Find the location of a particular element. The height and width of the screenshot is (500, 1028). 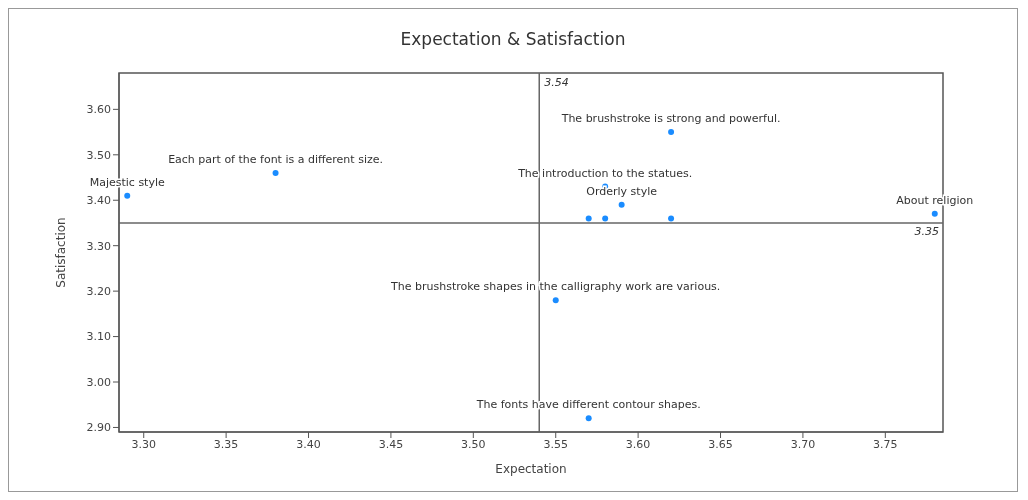

x-tick-label: 3.60 is located at coordinates (638, 444).